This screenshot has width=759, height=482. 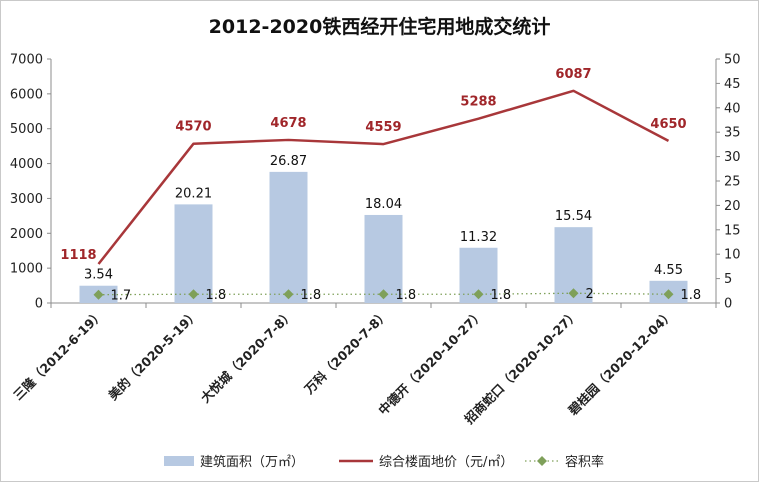 I want to click on bar-value-label: 26.87, so click(x=288, y=161).